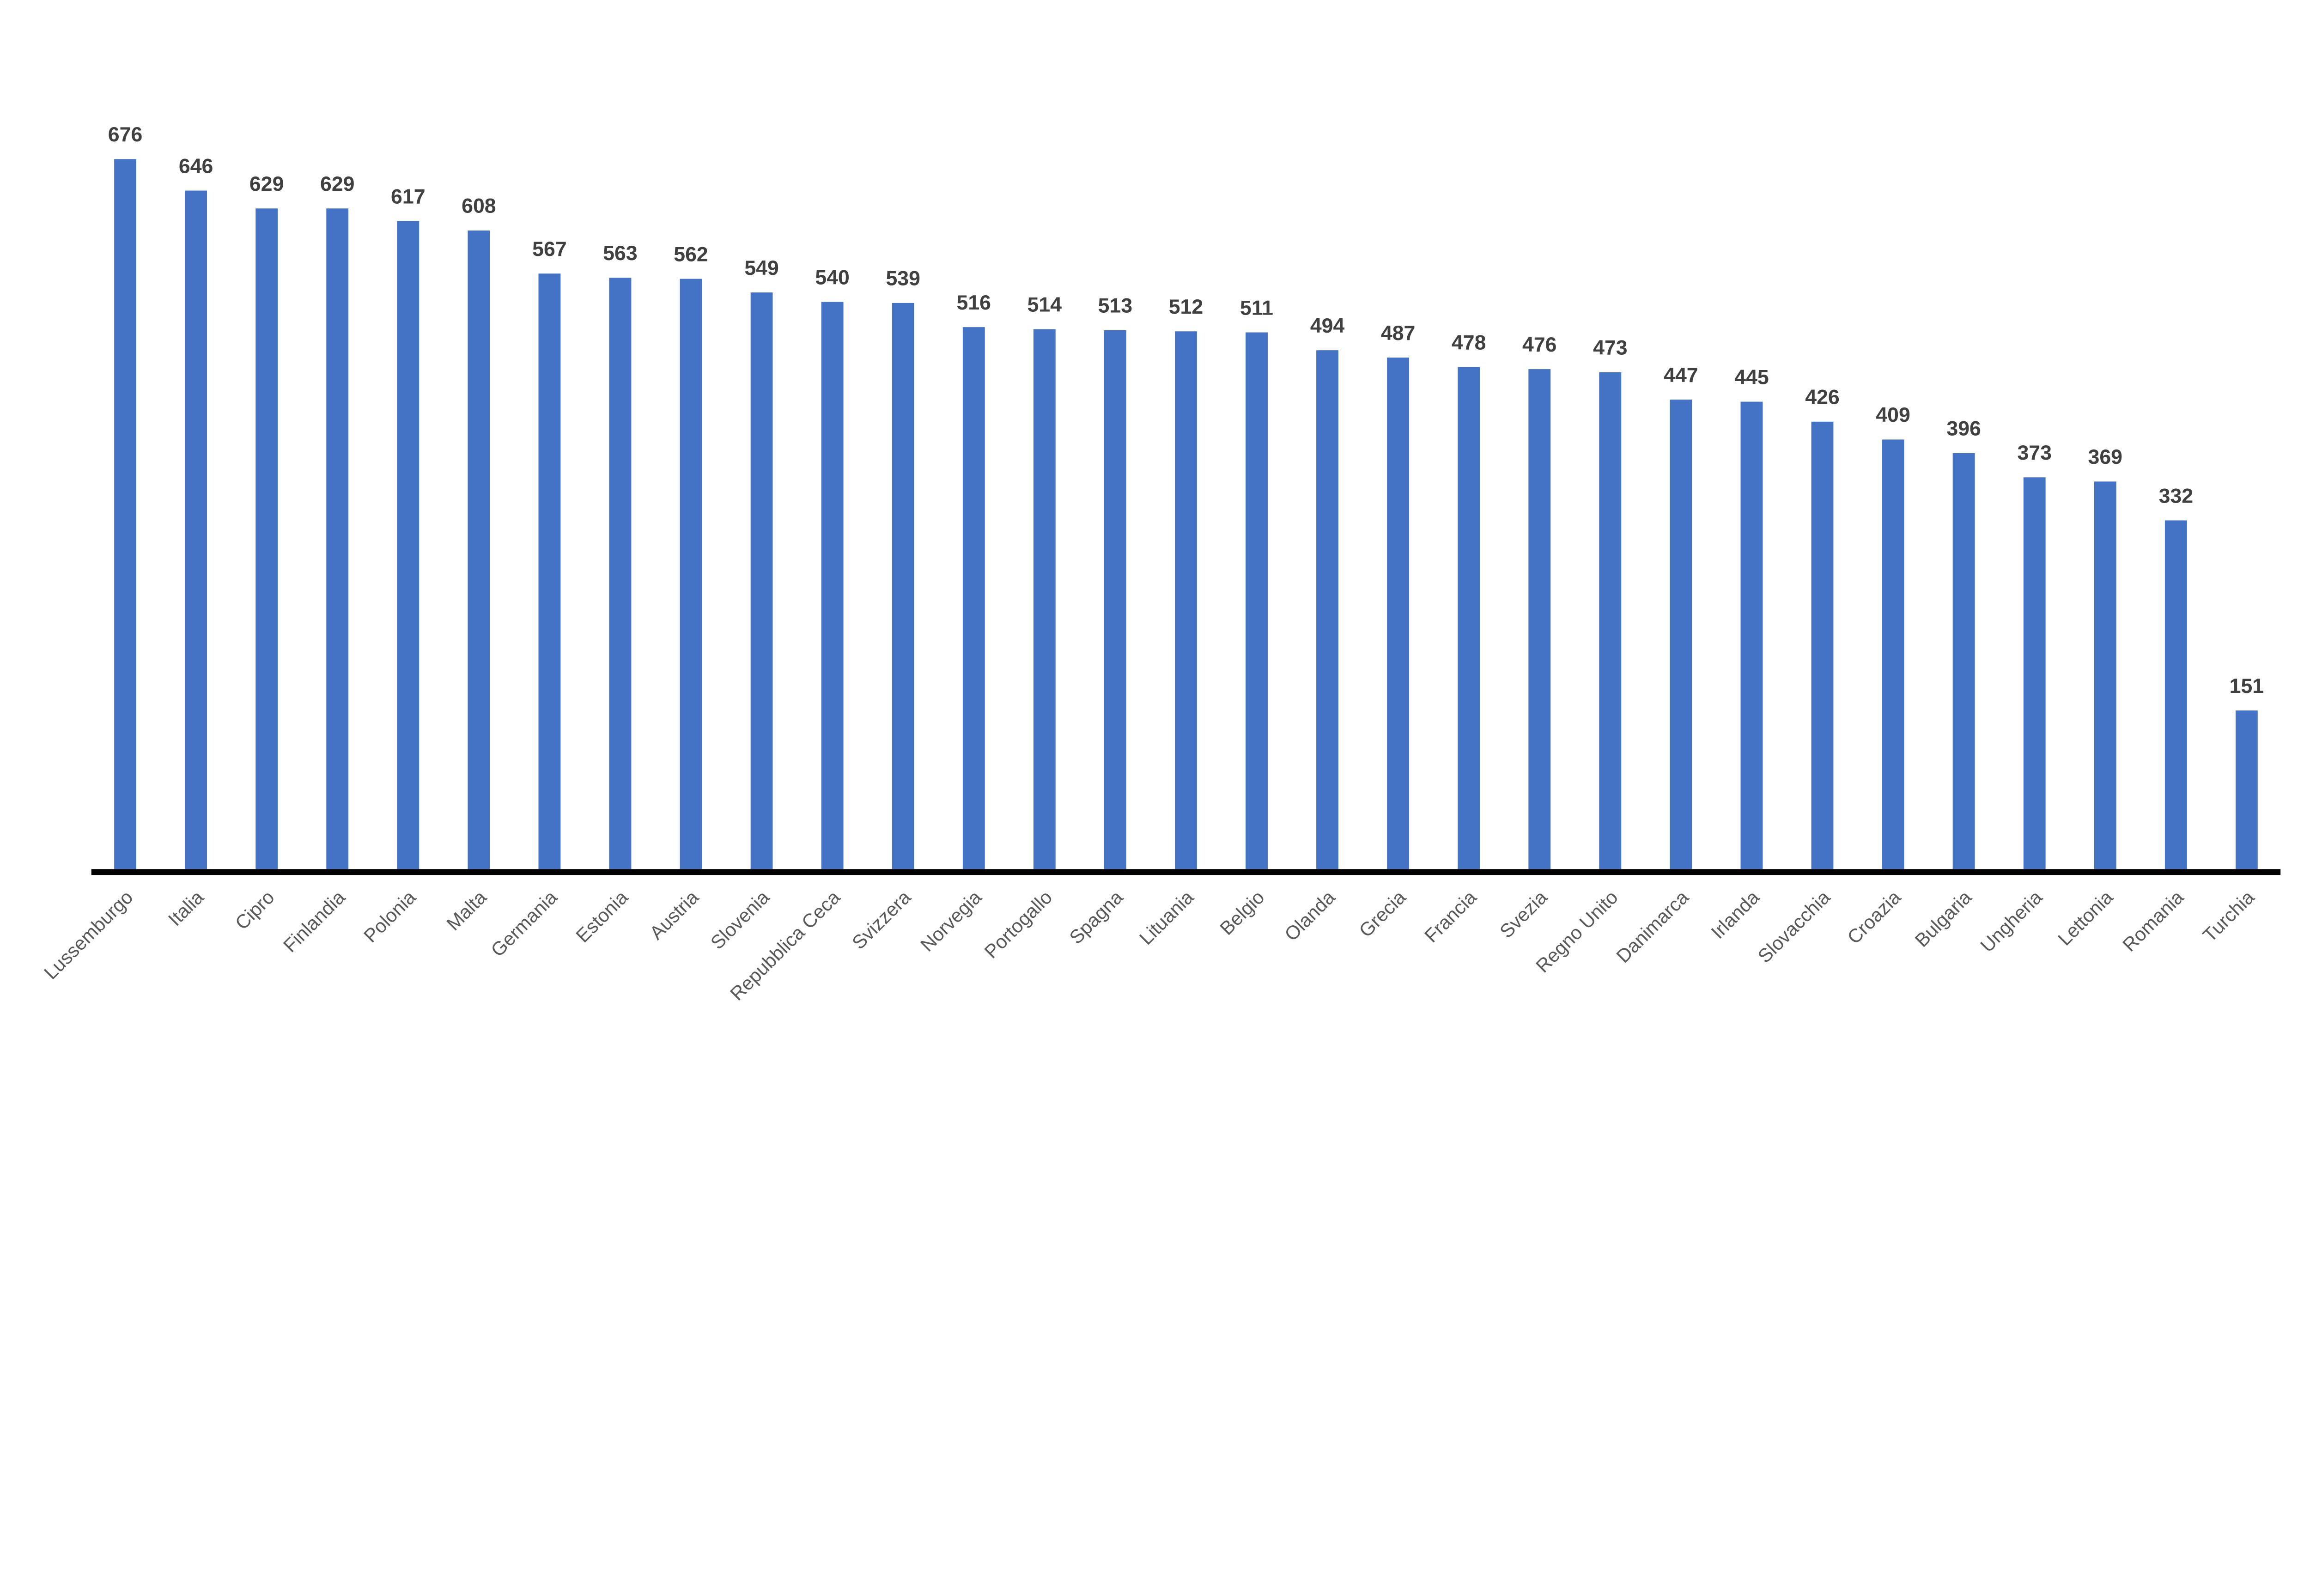  I want to click on data-label: 562, so click(691, 254).